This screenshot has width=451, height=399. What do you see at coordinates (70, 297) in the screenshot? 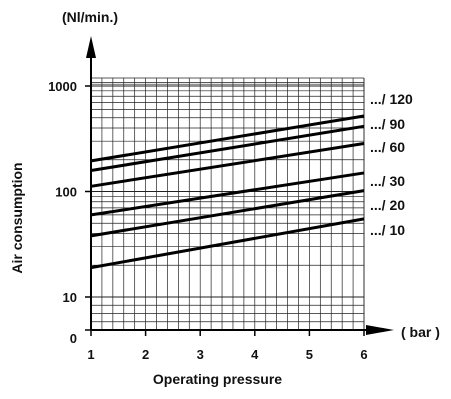
I see `y-tick-label: 10` at bounding box center [70, 297].